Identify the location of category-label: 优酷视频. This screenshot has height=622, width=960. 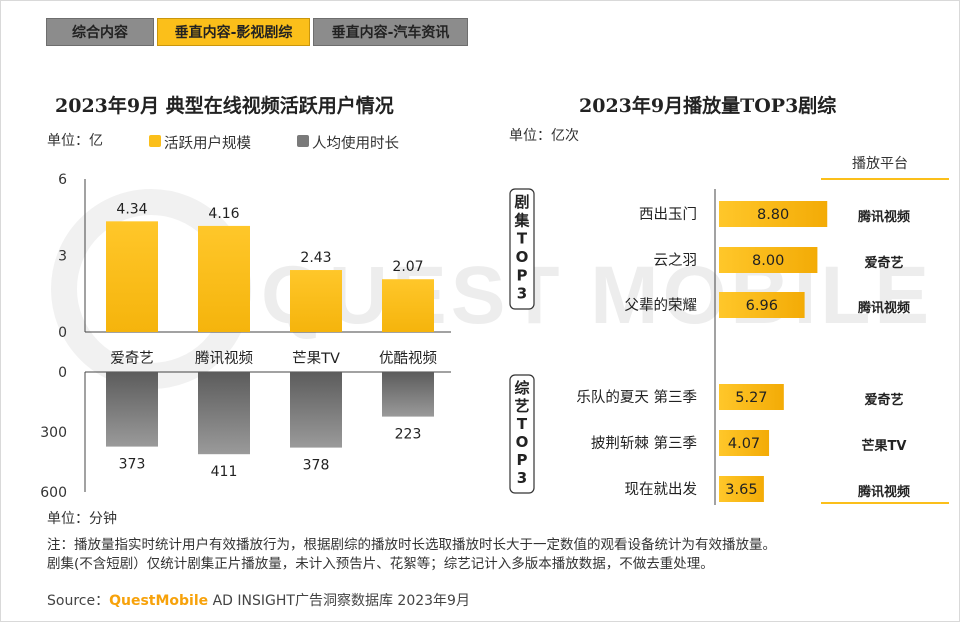
(408, 358).